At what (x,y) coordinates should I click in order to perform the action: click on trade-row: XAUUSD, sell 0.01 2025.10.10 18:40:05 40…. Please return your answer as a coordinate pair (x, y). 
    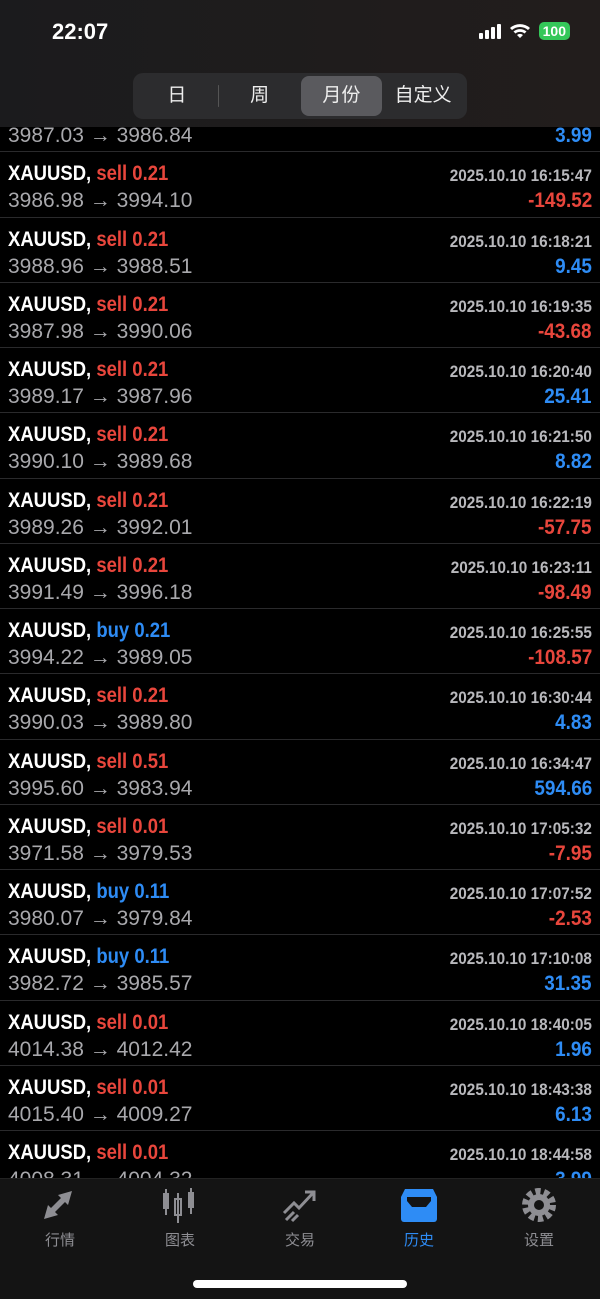
    Looking at the image, I should click on (300, 1033).